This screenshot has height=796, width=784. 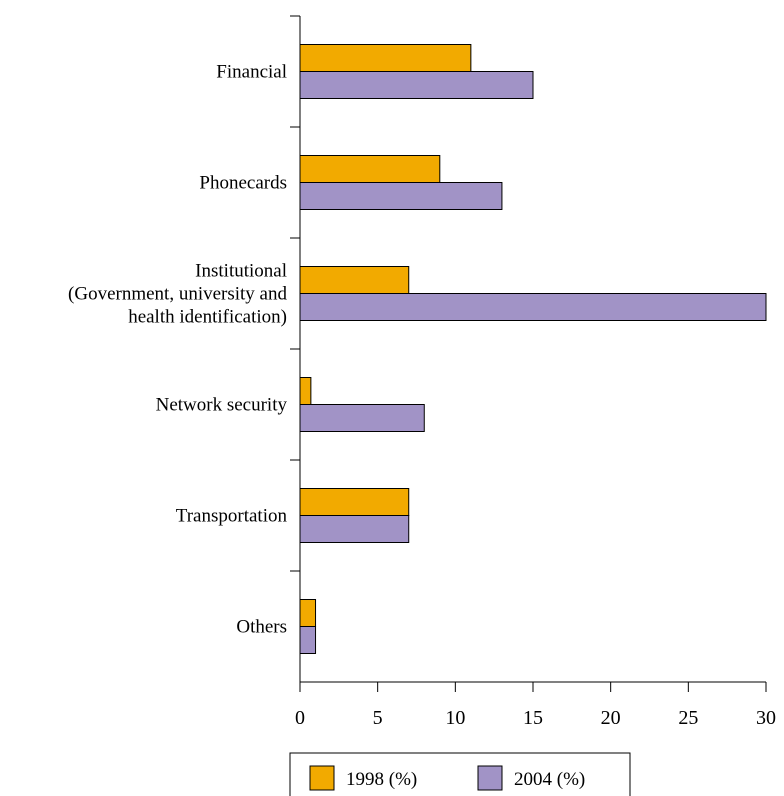 What do you see at coordinates (241, 271) in the screenshot?
I see `category-label-line: Institutional` at bounding box center [241, 271].